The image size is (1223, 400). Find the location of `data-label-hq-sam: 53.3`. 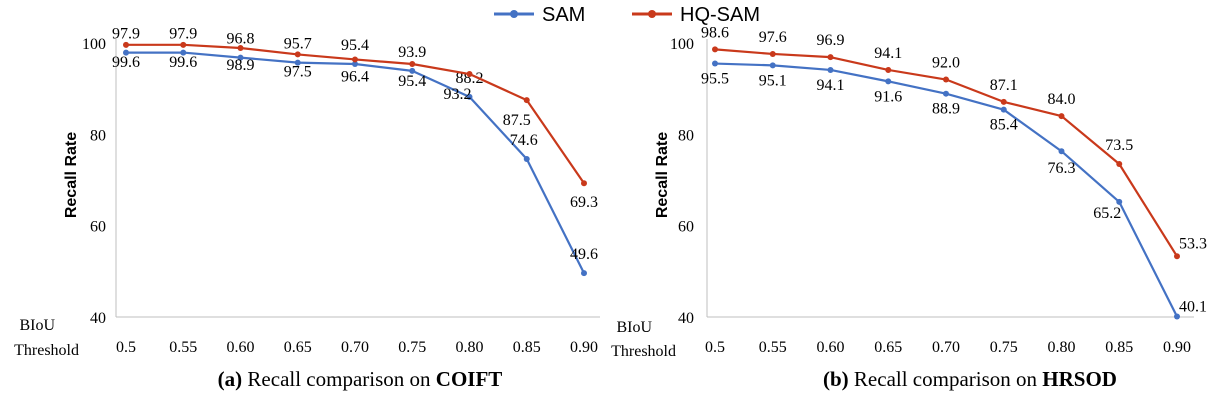

data-label-hq-sam: 53.3 is located at coordinates (1193, 243).